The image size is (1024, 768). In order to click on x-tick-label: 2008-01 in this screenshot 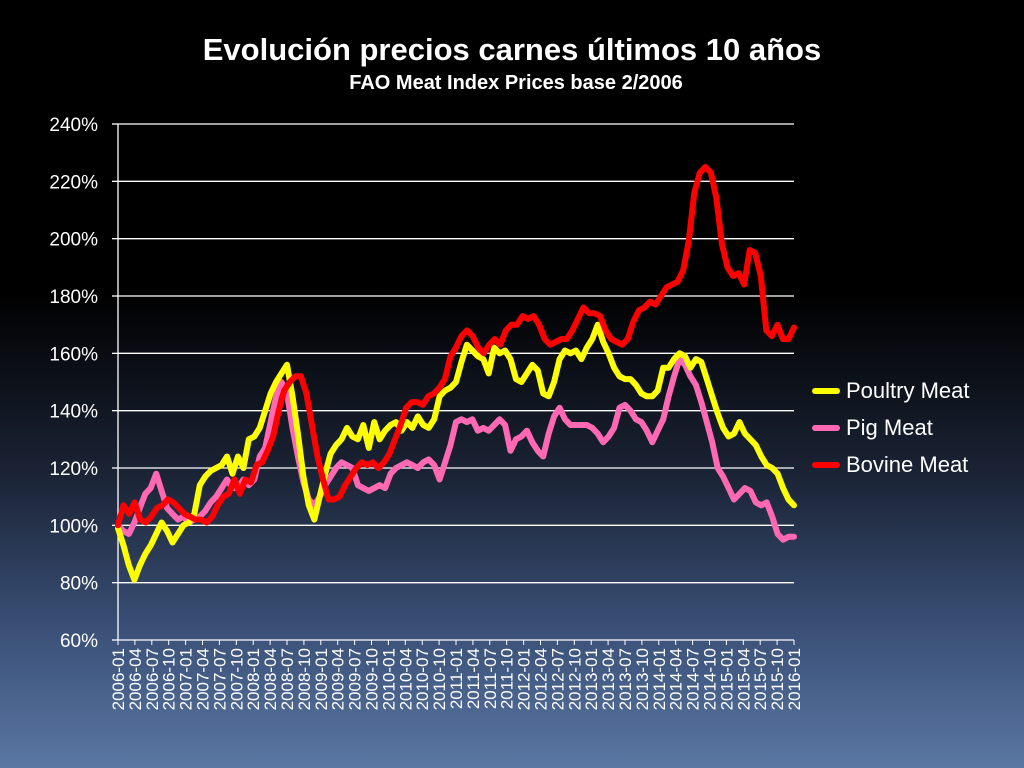, I will do `click(253, 679)`.